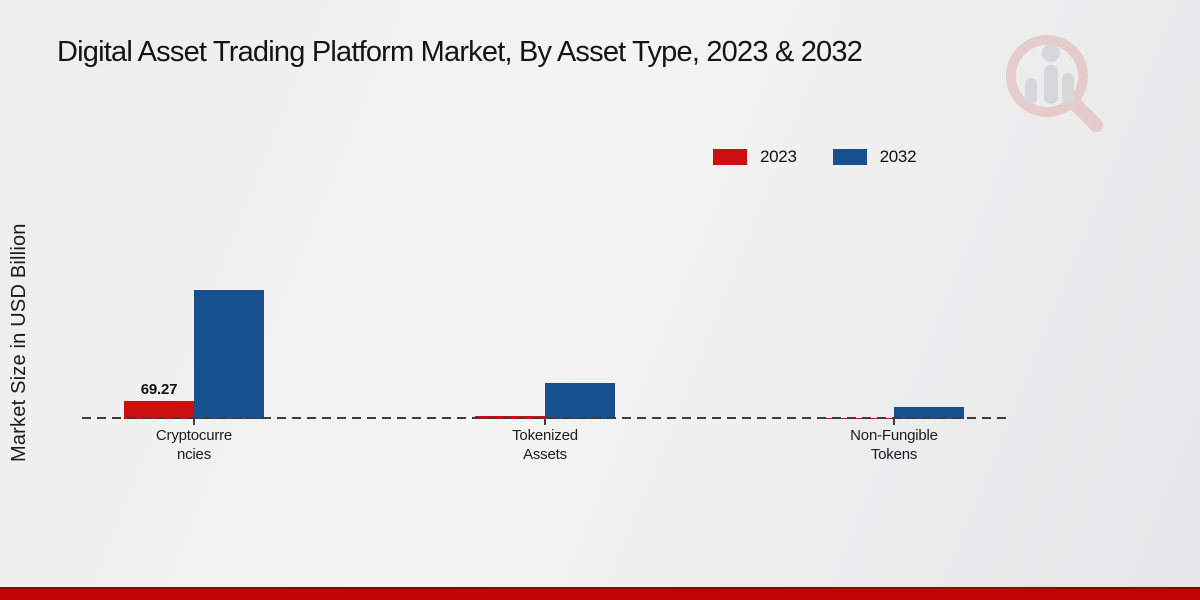 The width and height of the screenshot is (1200, 600). I want to click on bar-2032-tokenized-assets, so click(580, 401).